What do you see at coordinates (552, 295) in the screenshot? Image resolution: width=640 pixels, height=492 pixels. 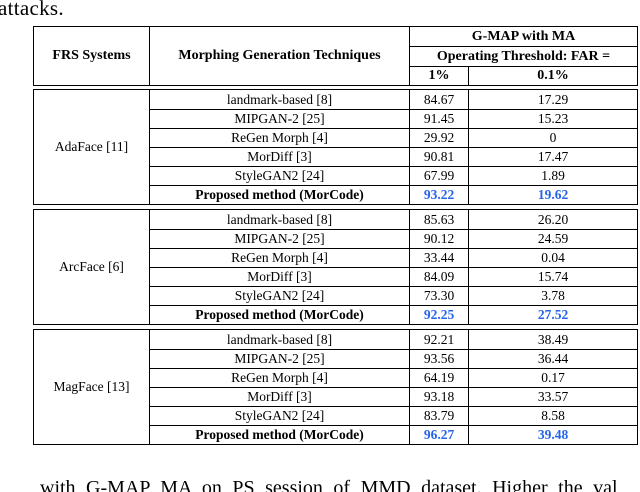 I see `value-cell: 3.78` at bounding box center [552, 295].